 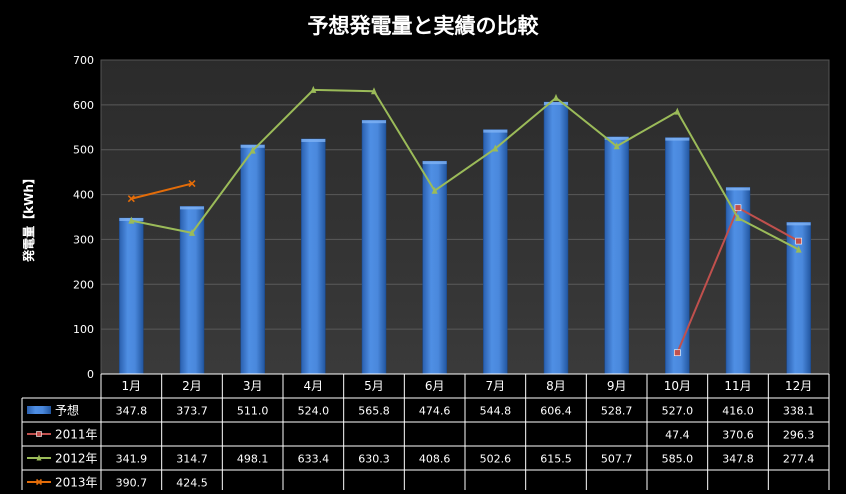 I want to click on y-tick-label: 300, so click(x=83, y=239).